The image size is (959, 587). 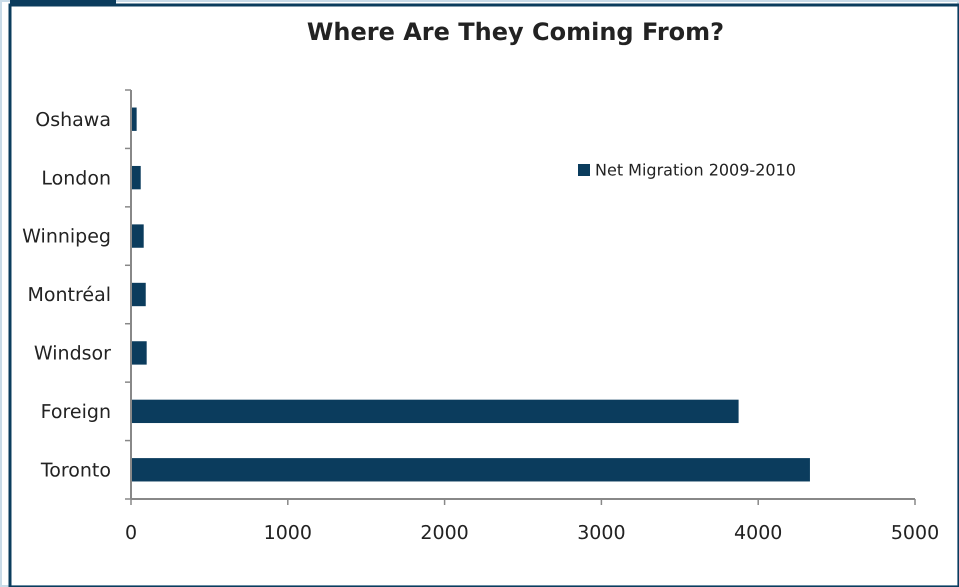 I want to click on x-tick-label: 0, so click(x=131, y=533).